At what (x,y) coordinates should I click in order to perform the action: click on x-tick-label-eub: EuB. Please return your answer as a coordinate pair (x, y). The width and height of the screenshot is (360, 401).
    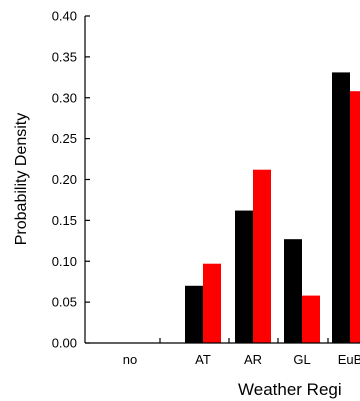
    Looking at the image, I should click on (349, 359).